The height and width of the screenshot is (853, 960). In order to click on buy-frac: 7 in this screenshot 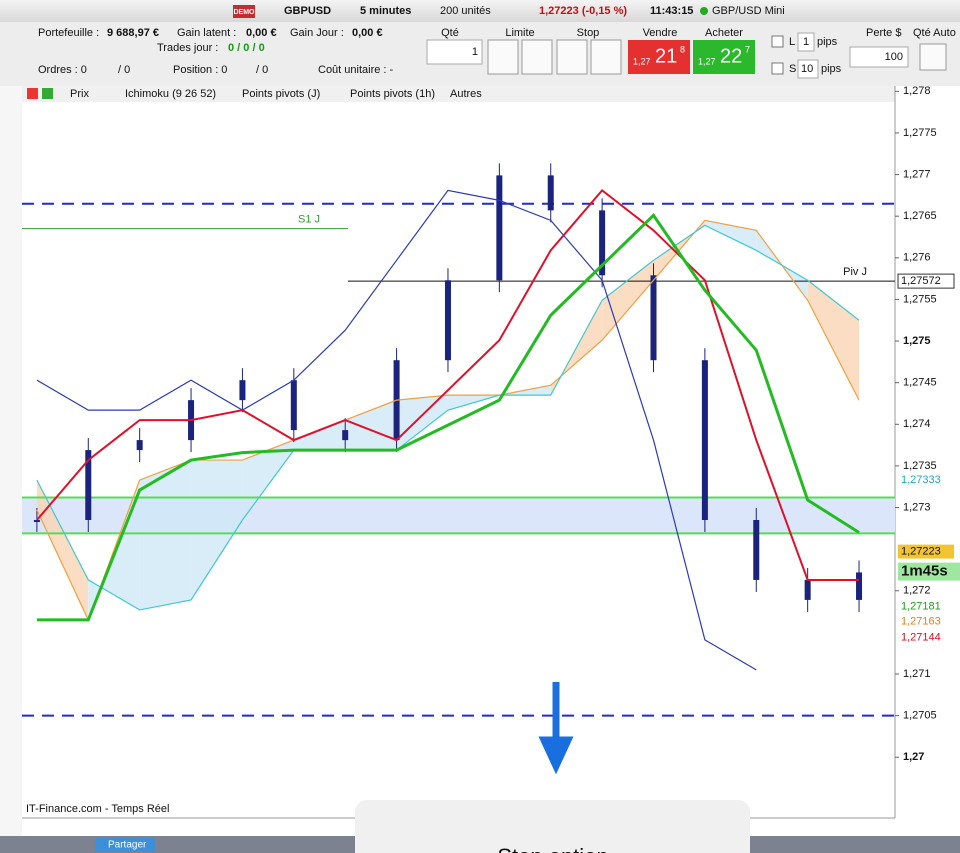, I will do `click(747, 49)`.